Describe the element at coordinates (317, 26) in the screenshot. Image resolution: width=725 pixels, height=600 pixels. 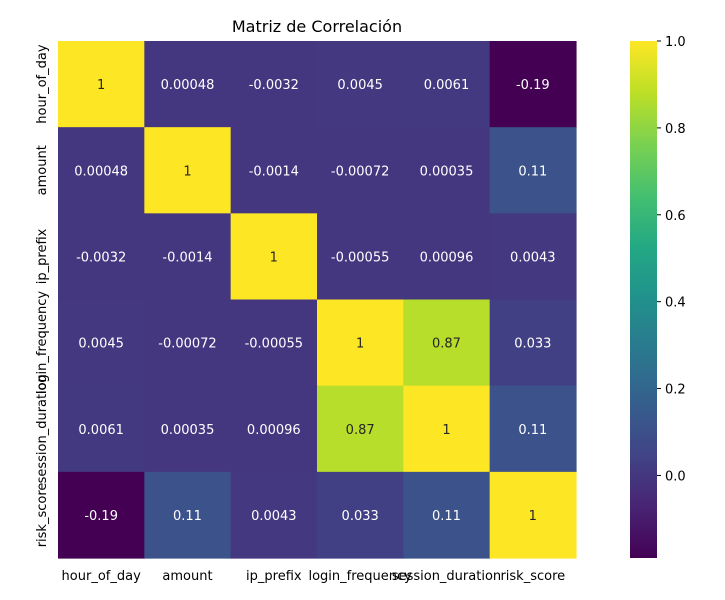
I see `chart-title: Matriz de Correlación` at that location.